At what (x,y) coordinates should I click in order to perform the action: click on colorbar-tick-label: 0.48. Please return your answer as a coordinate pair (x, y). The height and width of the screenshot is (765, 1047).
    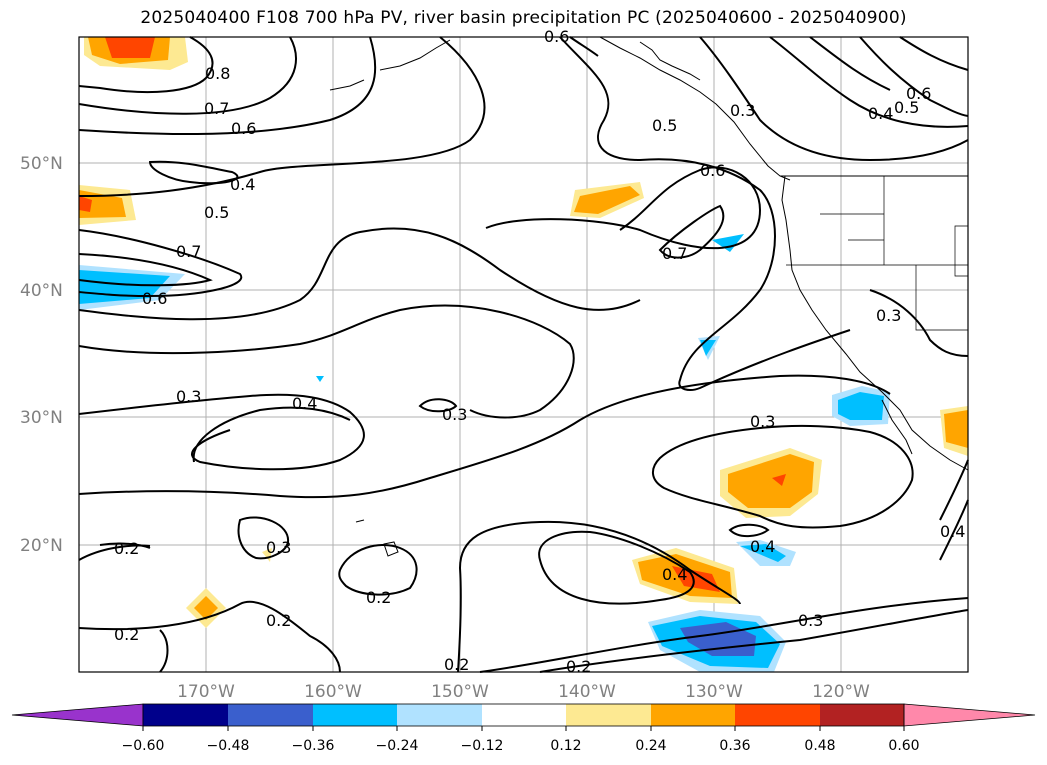
    Looking at the image, I should click on (819, 746).